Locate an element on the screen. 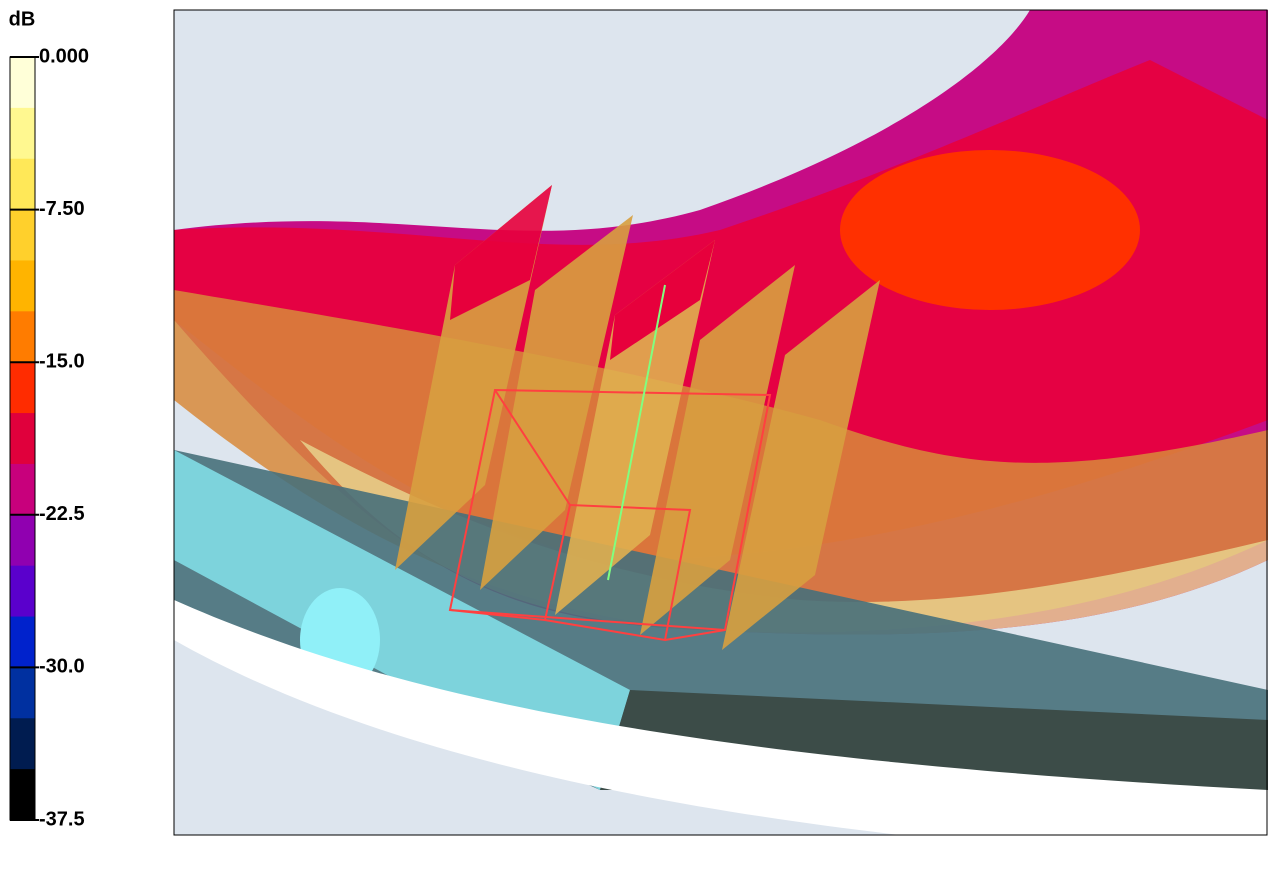 The height and width of the screenshot is (877, 1268). tick-label: -15.0 is located at coordinates (62, 361).